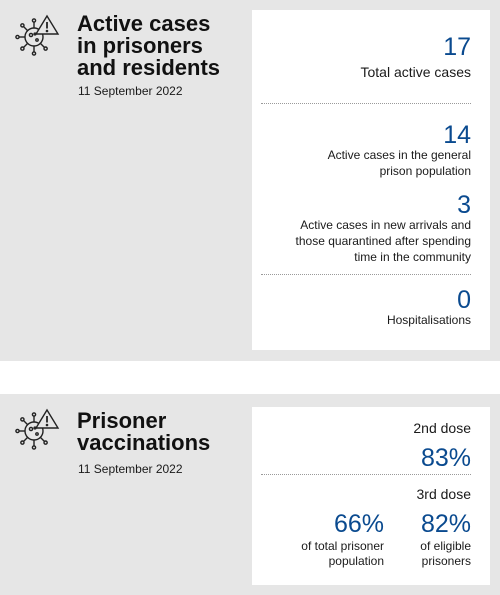 This screenshot has width=500, height=595. Describe the element at coordinates (428, 320) in the screenshot. I see `hospitalisations-label: Hospitalisations` at that location.